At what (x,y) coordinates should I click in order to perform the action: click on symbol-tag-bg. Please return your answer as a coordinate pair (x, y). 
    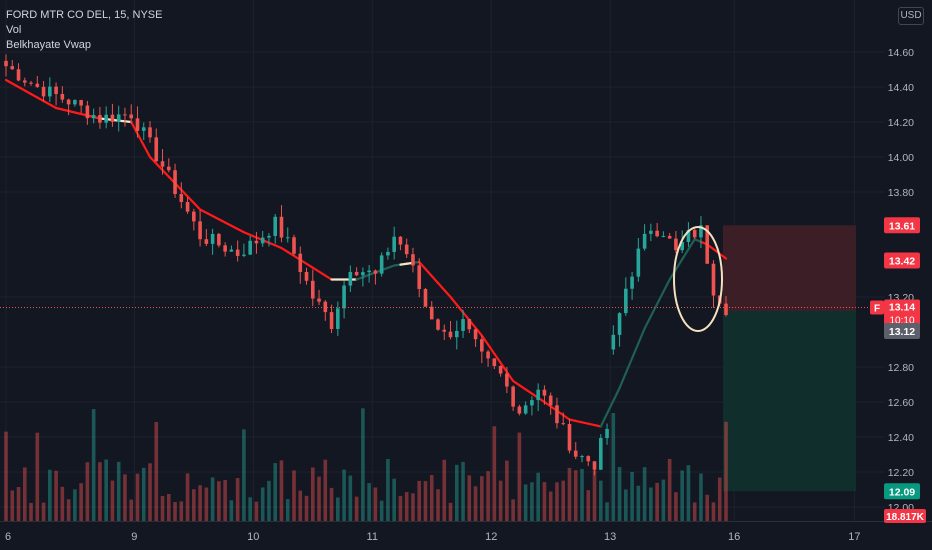
    Looking at the image, I should click on (877, 307).